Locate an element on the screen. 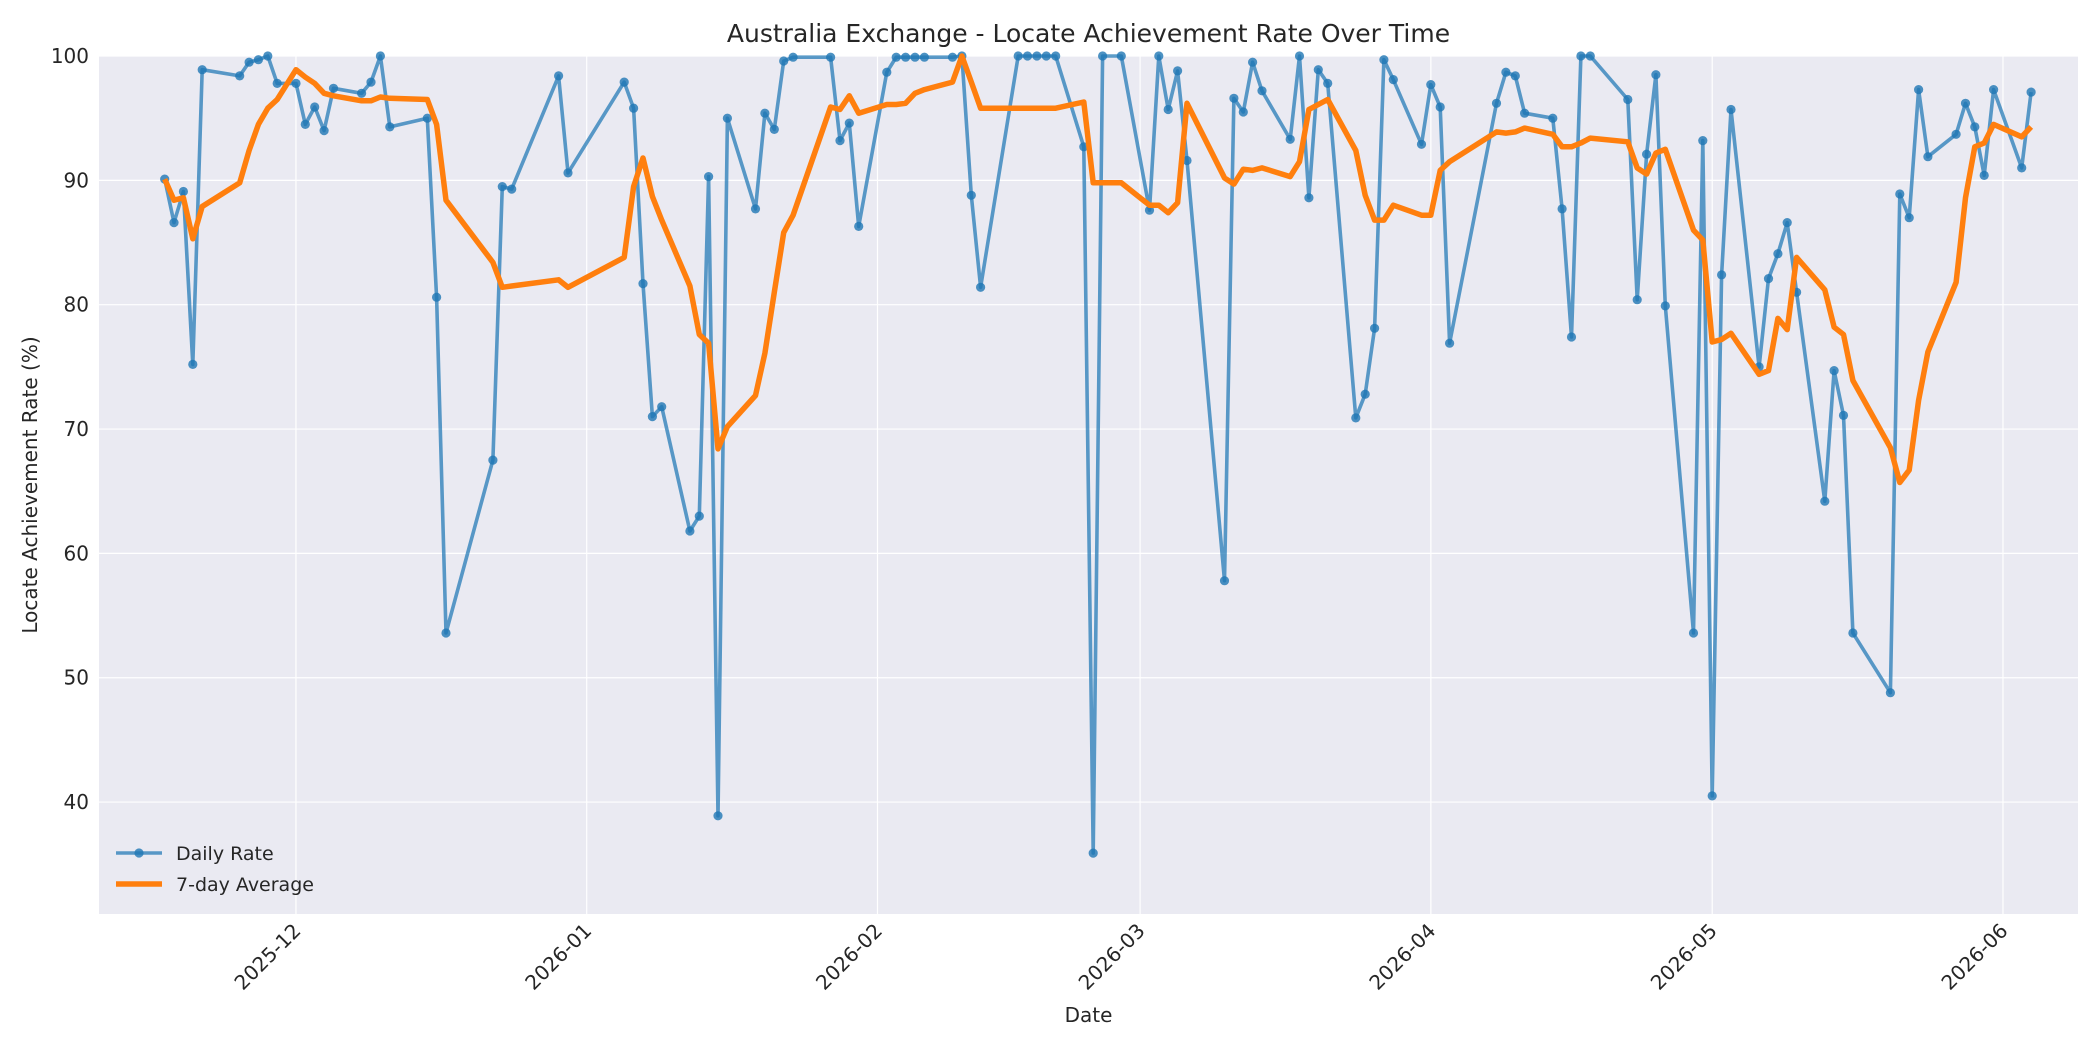 The height and width of the screenshot is (1050, 2100). y-tick-label: 90 is located at coordinates (76, 180).